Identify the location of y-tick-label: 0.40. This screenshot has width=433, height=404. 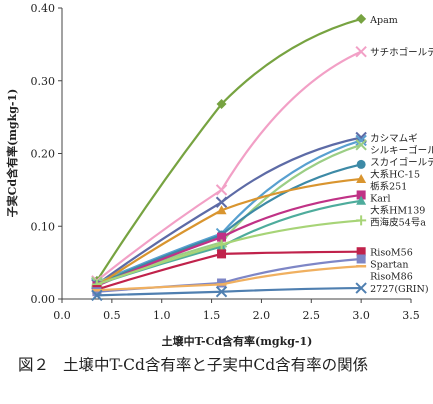
(43, 8).